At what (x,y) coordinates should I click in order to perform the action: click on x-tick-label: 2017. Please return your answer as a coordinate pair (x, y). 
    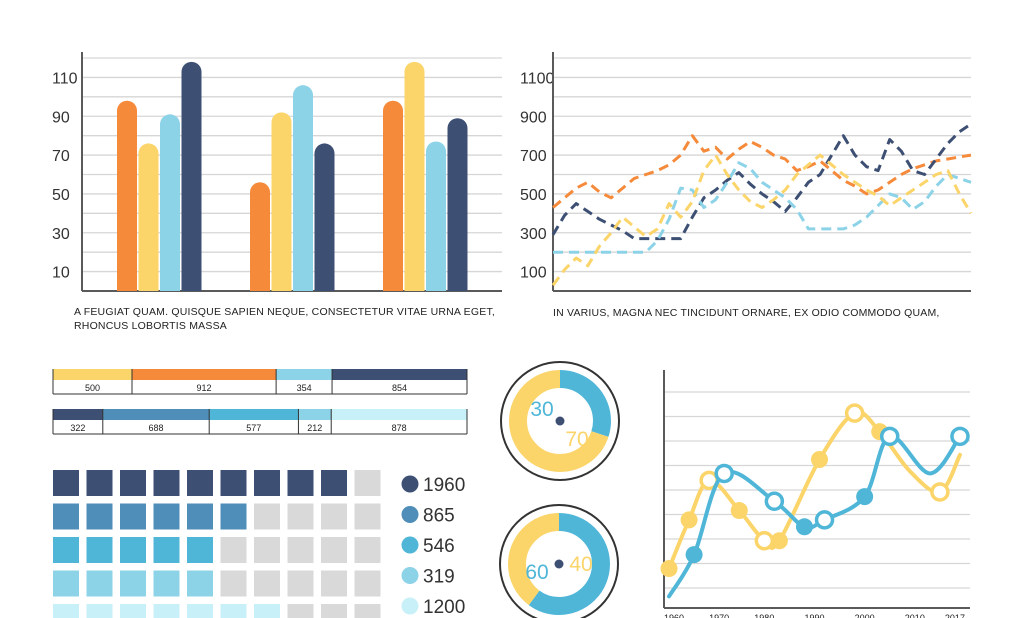
    Looking at the image, I should click on (955, 615).